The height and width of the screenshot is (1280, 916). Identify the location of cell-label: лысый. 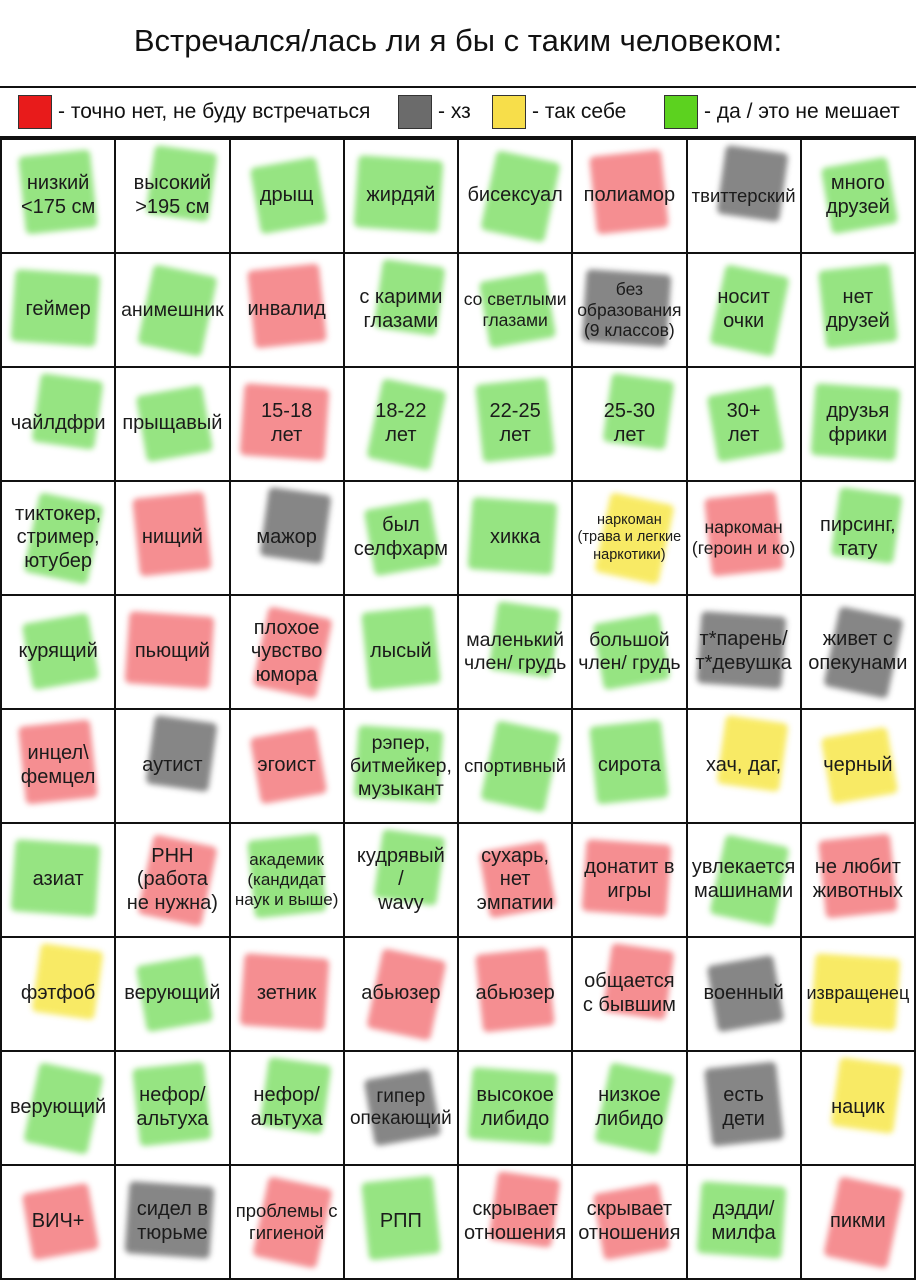
(401, 651).